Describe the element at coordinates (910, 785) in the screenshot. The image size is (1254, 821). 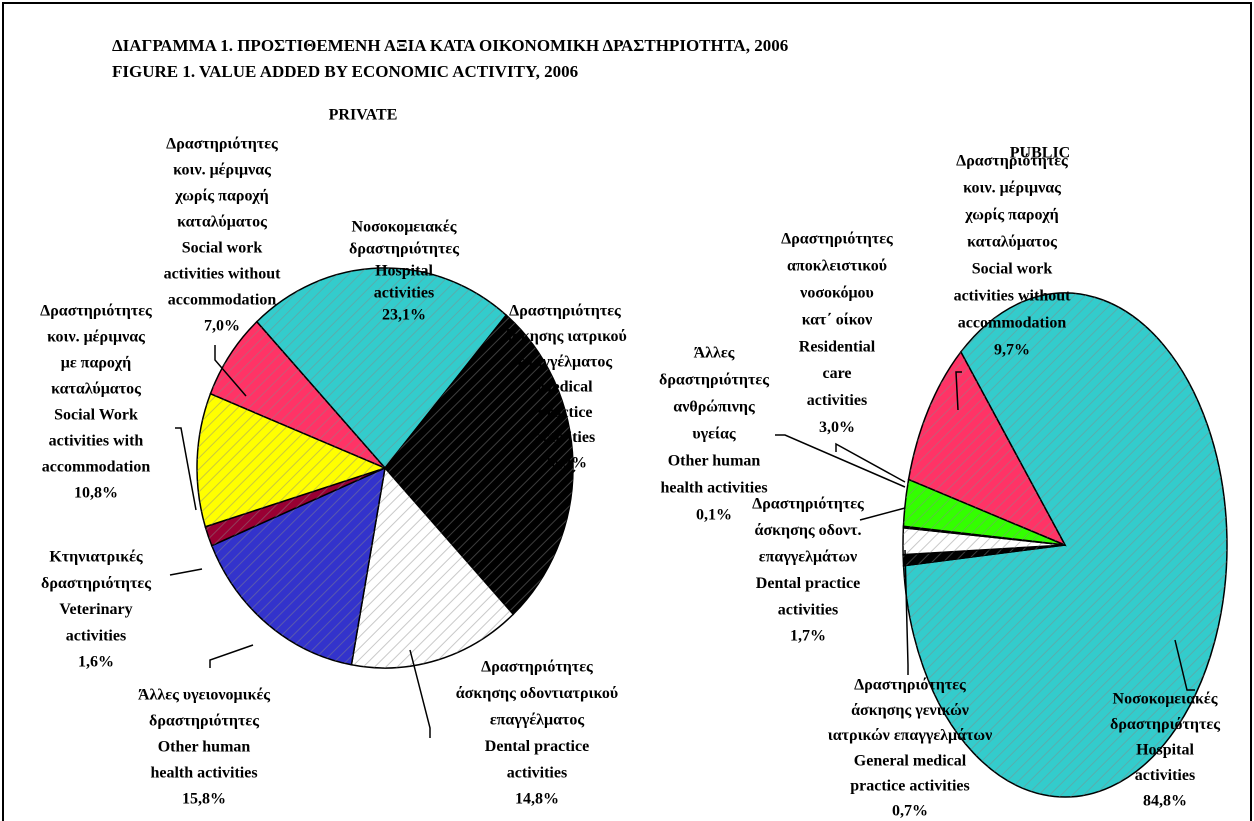
I see `slice-label: practice activities` at that location.